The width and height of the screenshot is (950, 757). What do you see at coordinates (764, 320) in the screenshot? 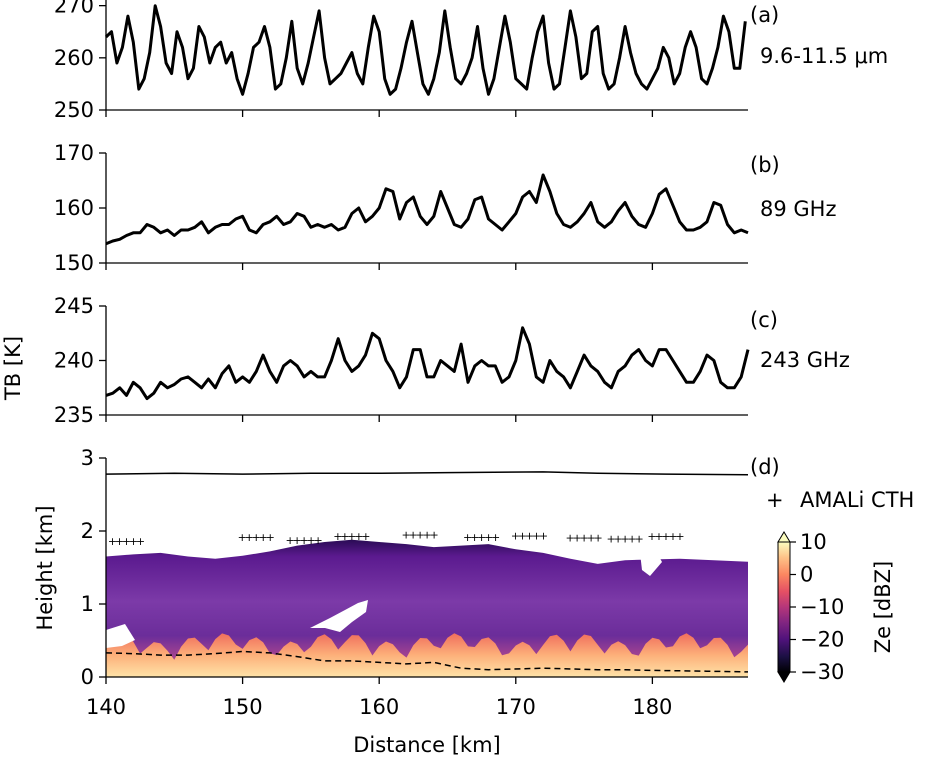
I see `panel-c-label: (c)` at bounding box center [764, 320].